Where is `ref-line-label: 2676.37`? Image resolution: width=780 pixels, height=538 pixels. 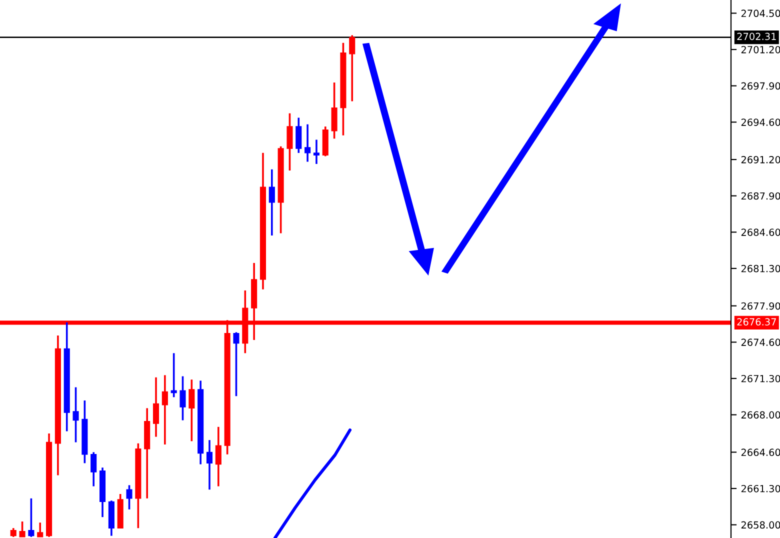
ref-line-label: 2676.37 is located at coordinates (756, 322).